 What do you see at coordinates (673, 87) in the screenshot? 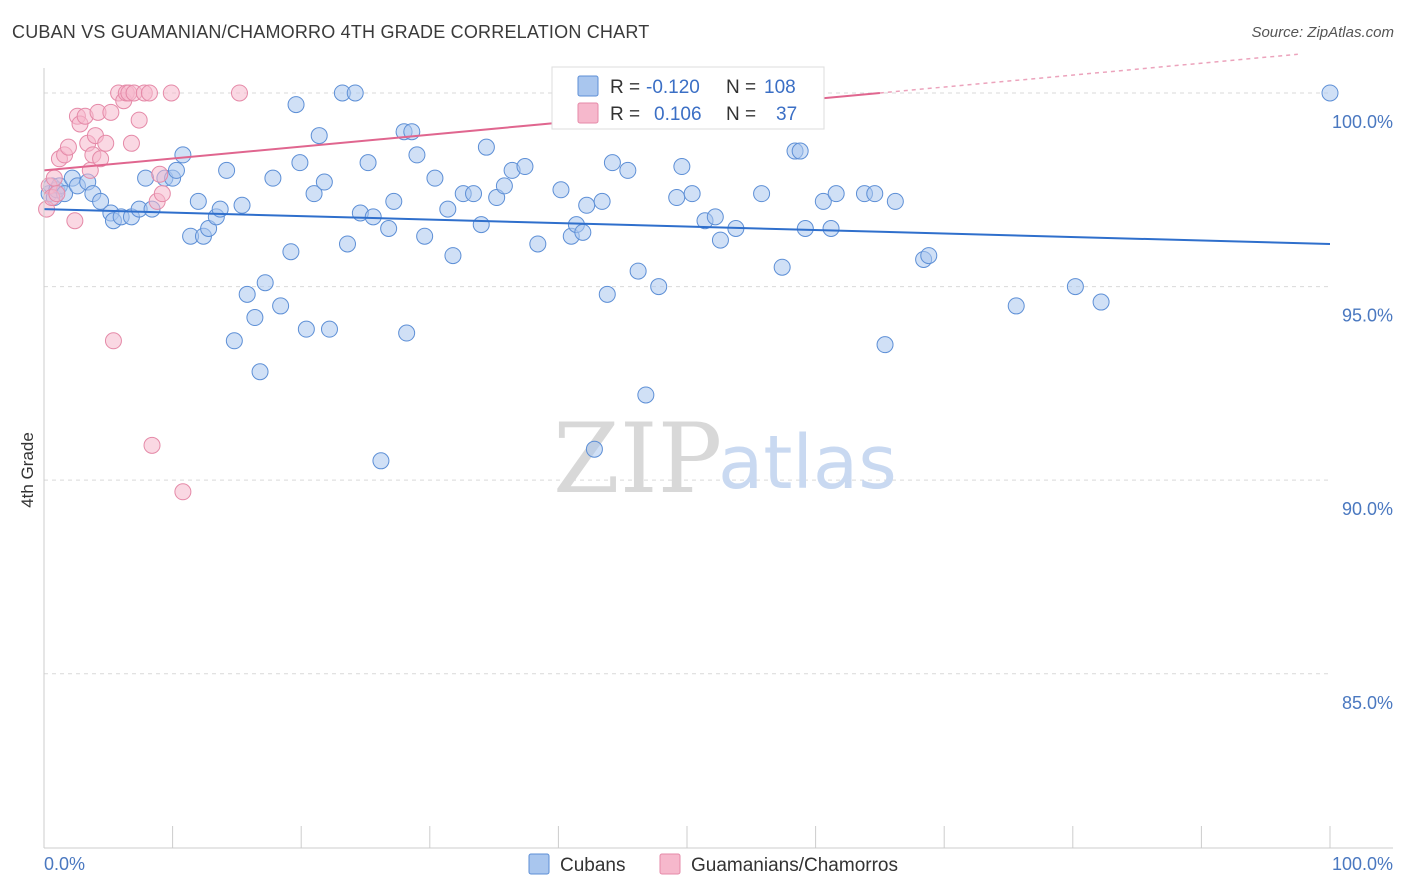
I see `legend-r-value-cubans: -0.120` at bounding box center [673, 87].